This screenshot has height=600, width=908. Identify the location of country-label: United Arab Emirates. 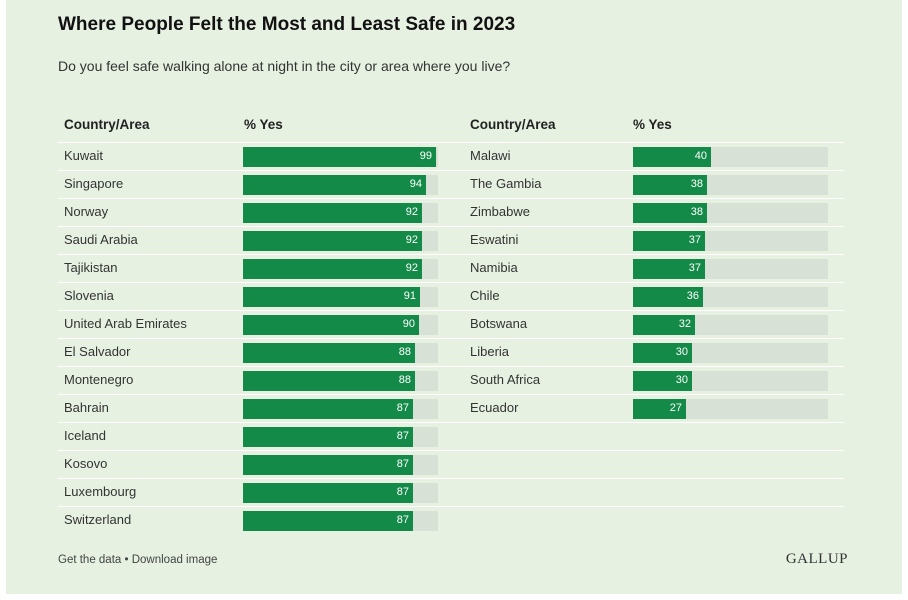
(125, 323).